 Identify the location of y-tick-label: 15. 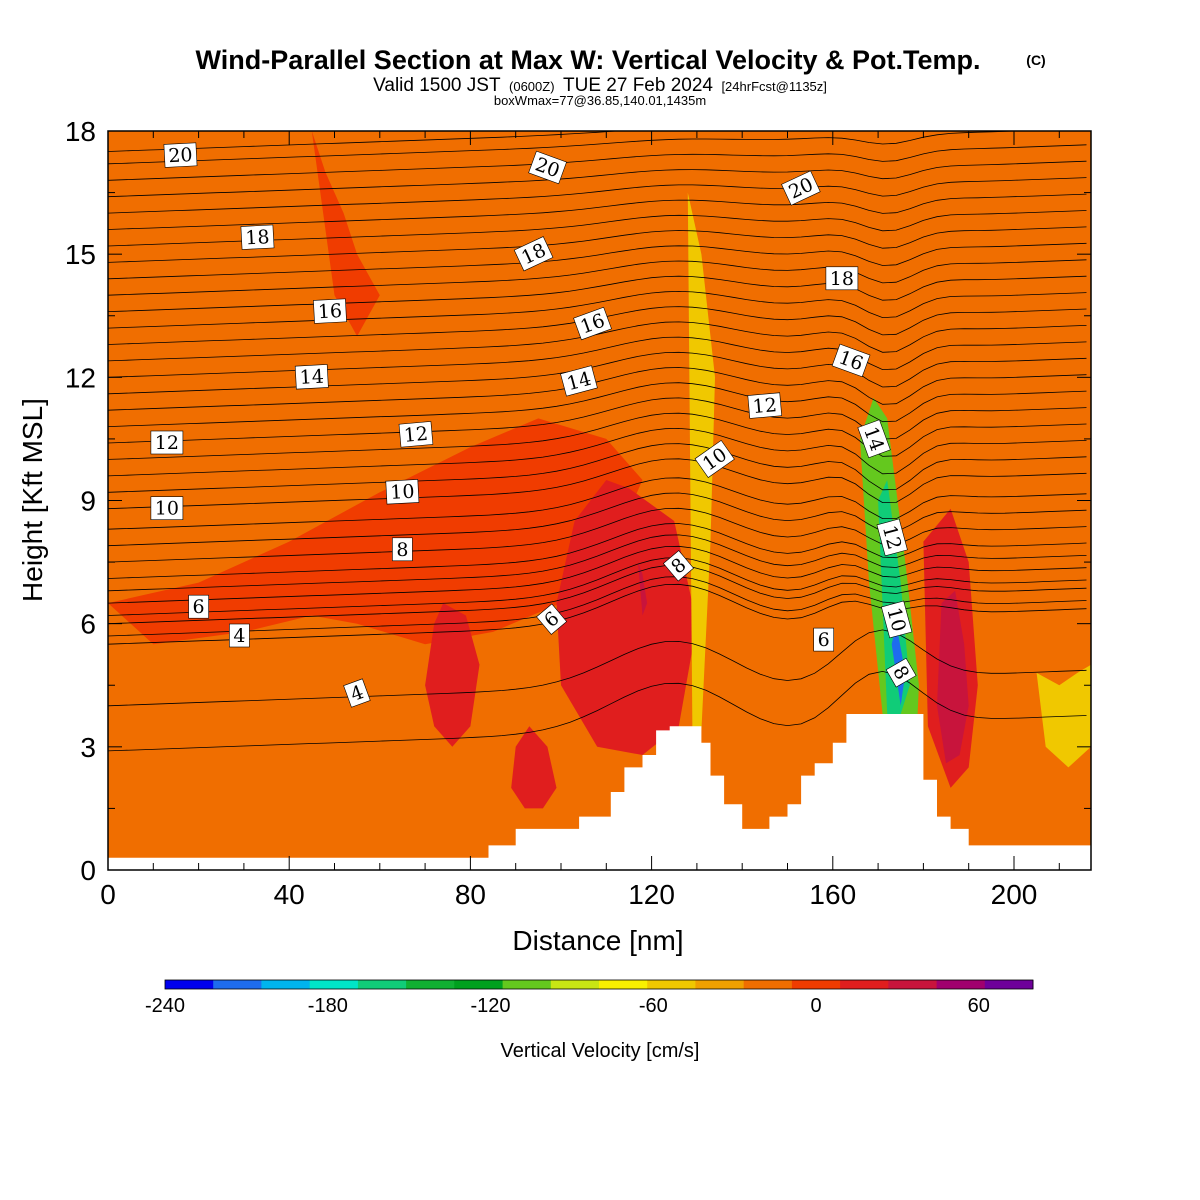
(80, 254).